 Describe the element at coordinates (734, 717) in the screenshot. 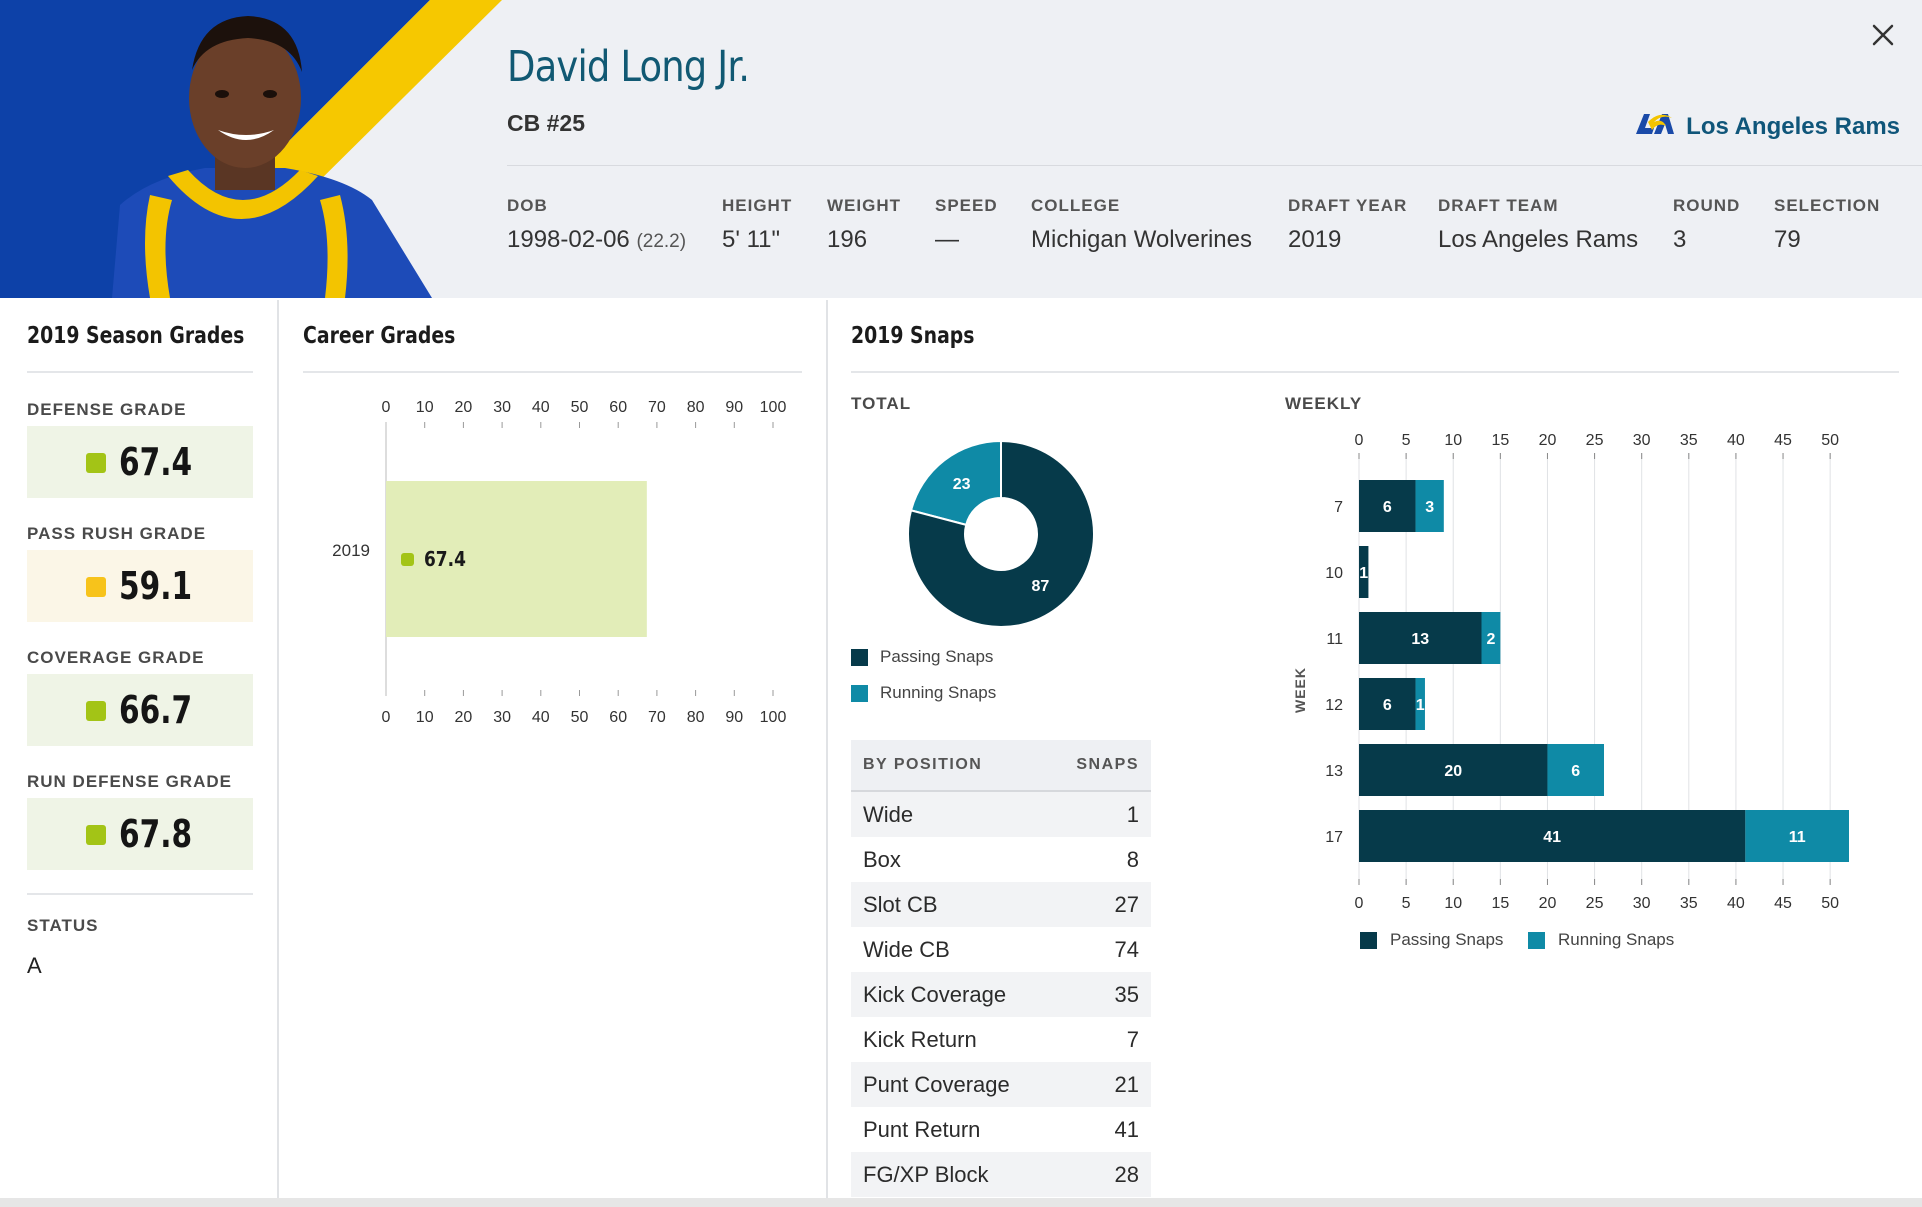

I see `x-tick-label-bottom: 90` at that location.